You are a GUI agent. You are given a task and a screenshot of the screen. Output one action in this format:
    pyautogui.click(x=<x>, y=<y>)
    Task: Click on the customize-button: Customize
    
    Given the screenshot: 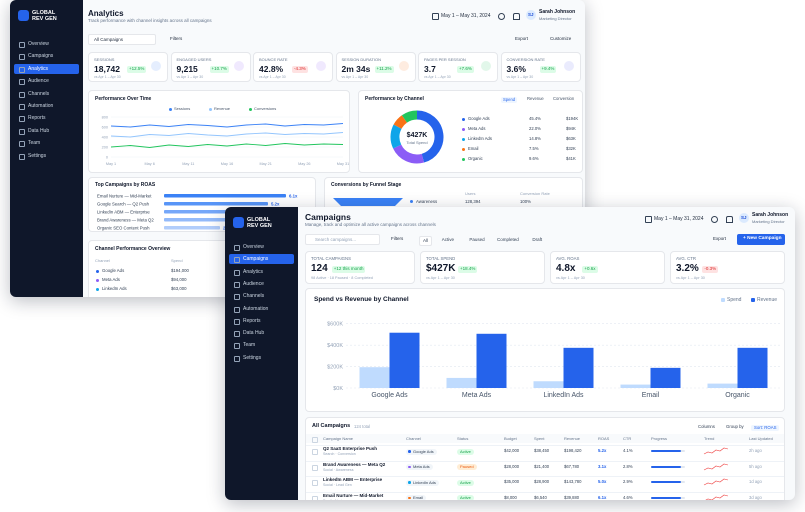 What is the action you would take?
    pyautogui.click(x=561, y=38)
    